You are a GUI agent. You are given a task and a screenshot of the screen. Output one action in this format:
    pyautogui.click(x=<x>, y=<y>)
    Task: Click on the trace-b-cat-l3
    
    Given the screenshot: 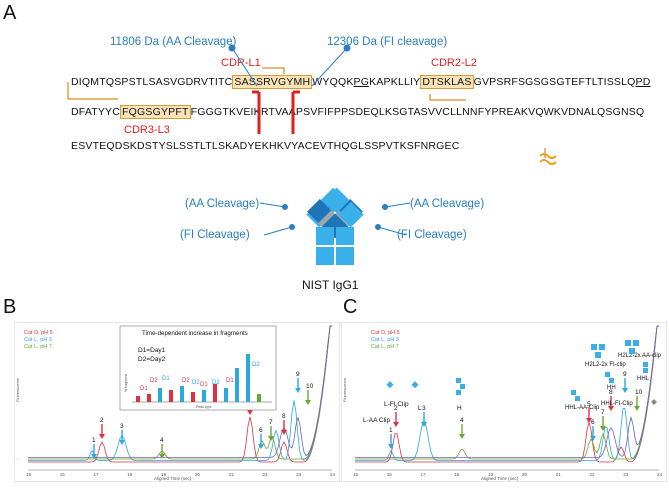 What is the action you would take?
    pyautogui.click(x=180, y=393)
    